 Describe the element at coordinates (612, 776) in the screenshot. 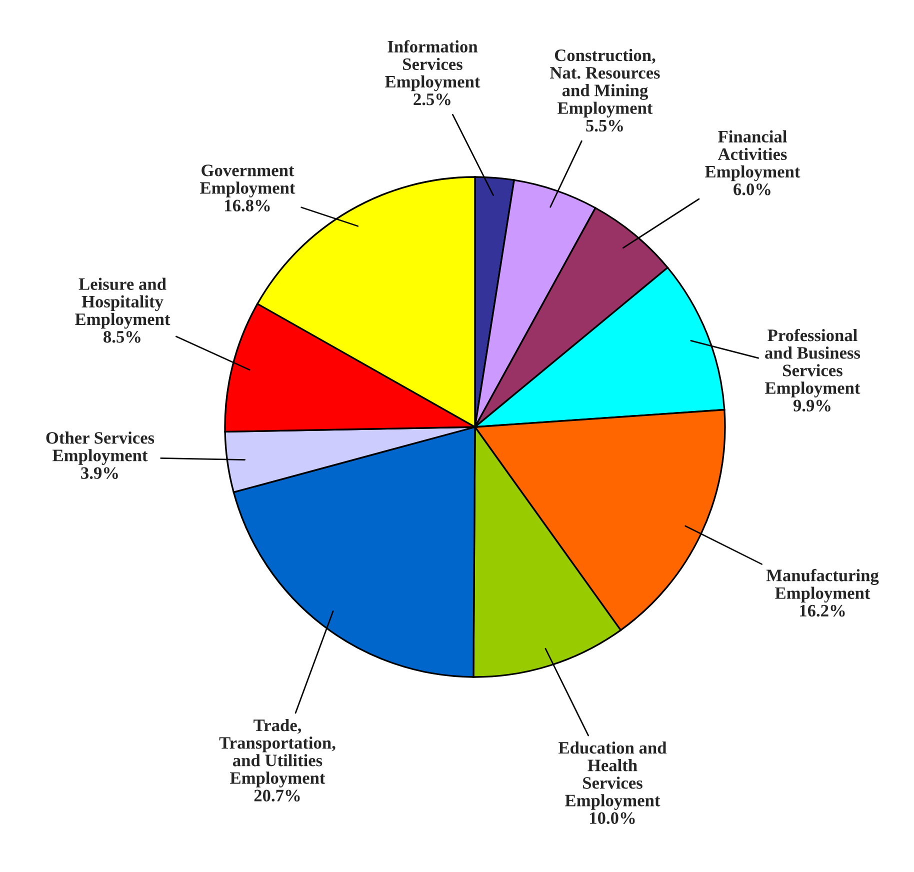

I see `slice-label: Education and Health Services Employment` at that location.